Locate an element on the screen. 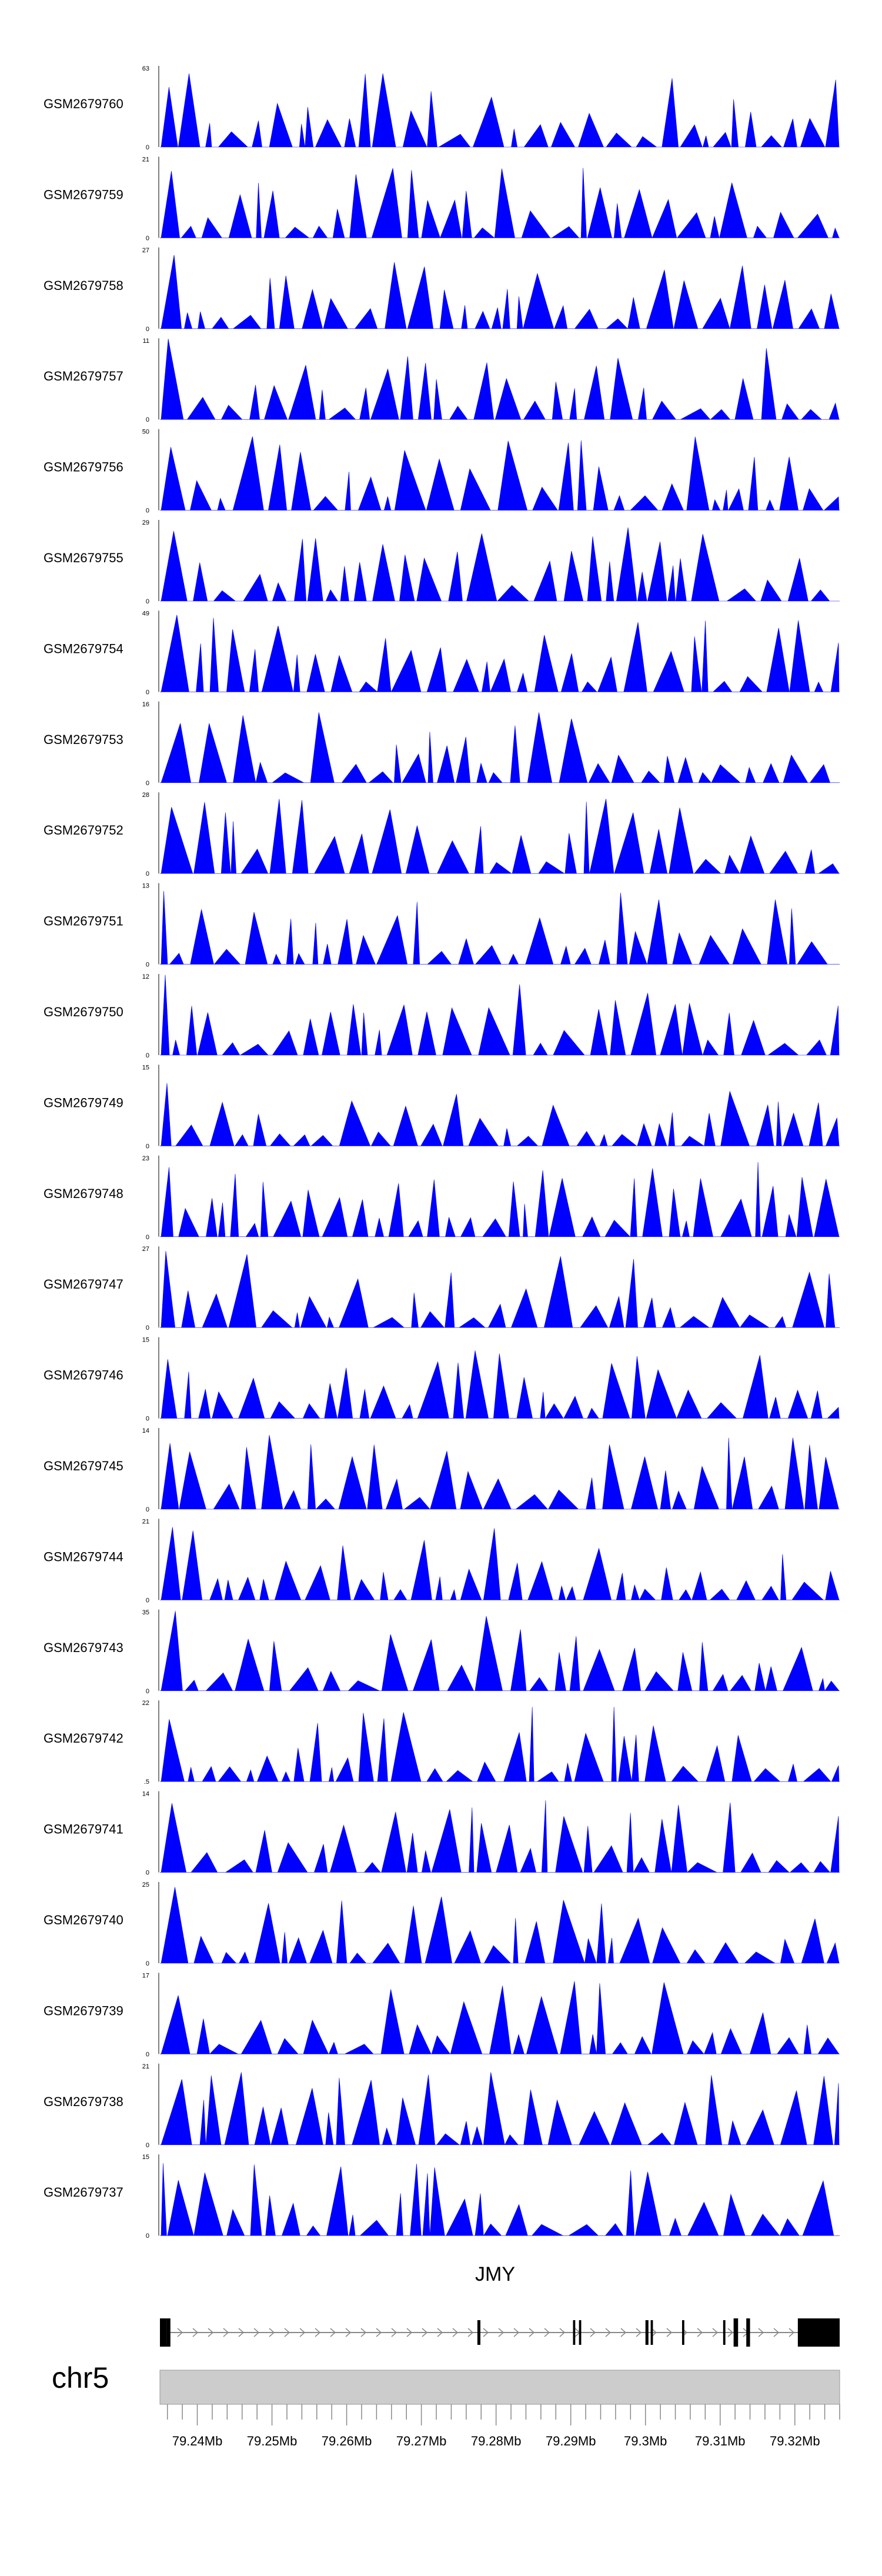 The height and width of the screenshot is (2576, 882). y-axis-max-label: 35 is located at coordinates (145, 1612).